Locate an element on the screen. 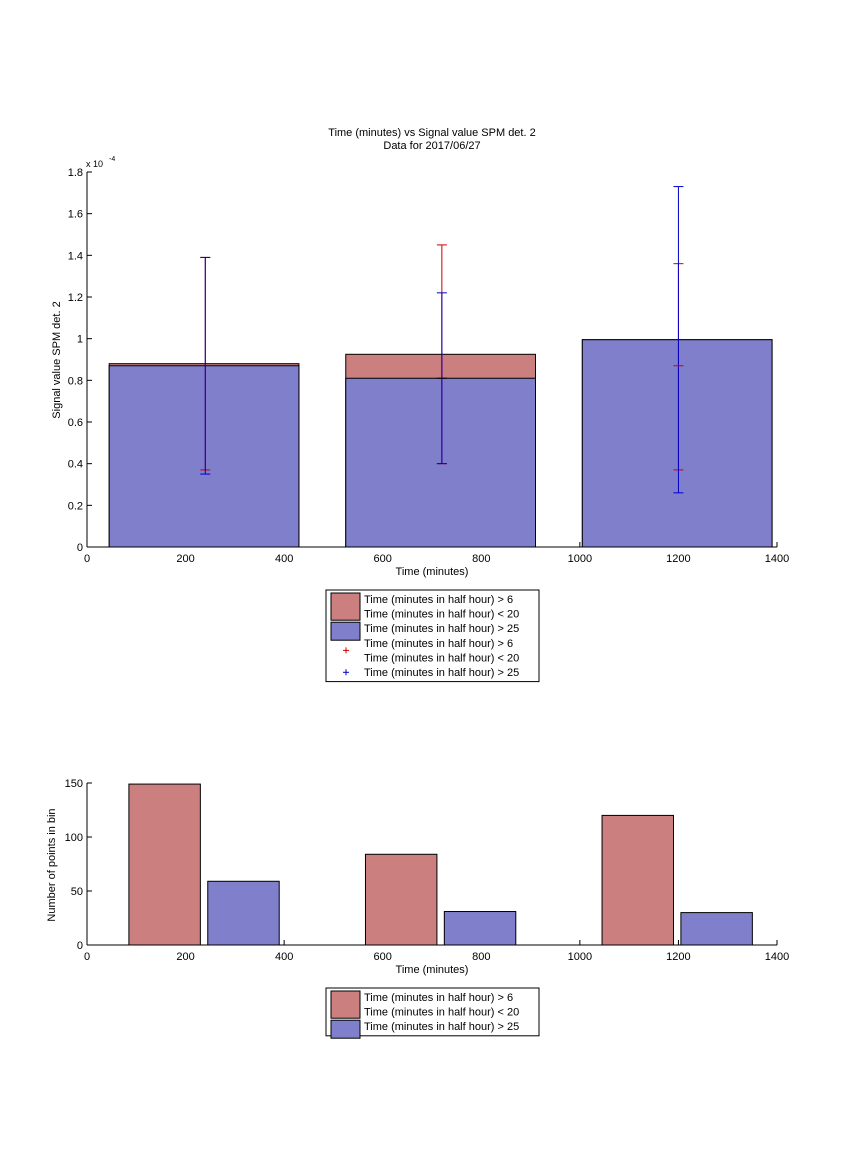  chart-2-x-tick-label: 1400 is located at coordinates (777, 957).